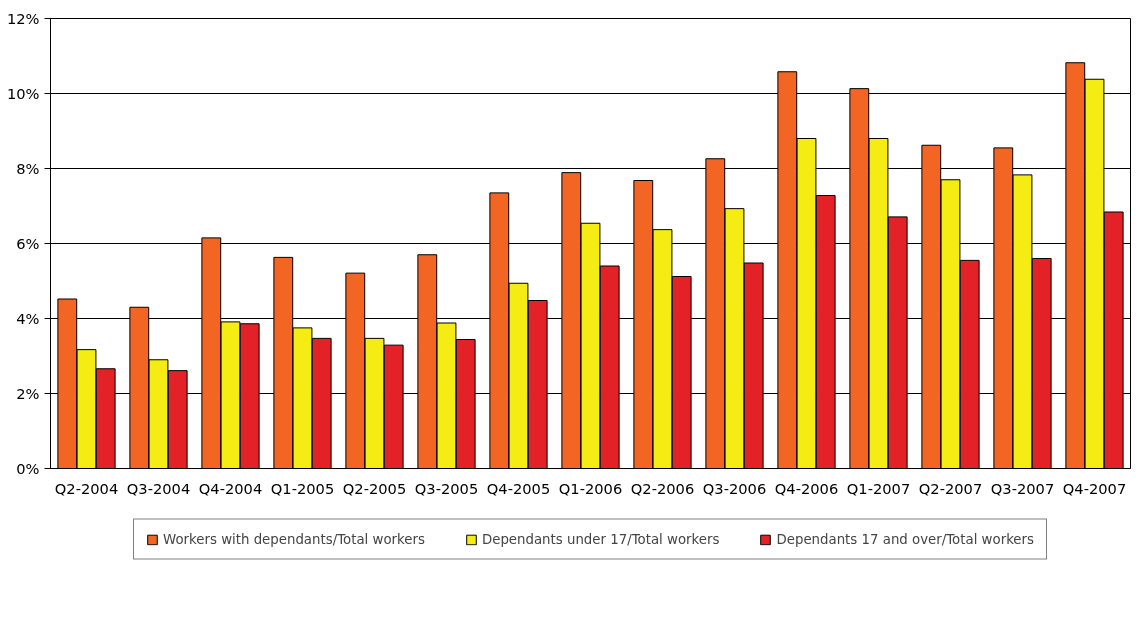 Image resolution: width=1141 pixels, height=628 pixels. What do you see at coordinates (28, 318) in the screenshot?
I see `y-tick-label: 4%` at bounding box center [28, 318].